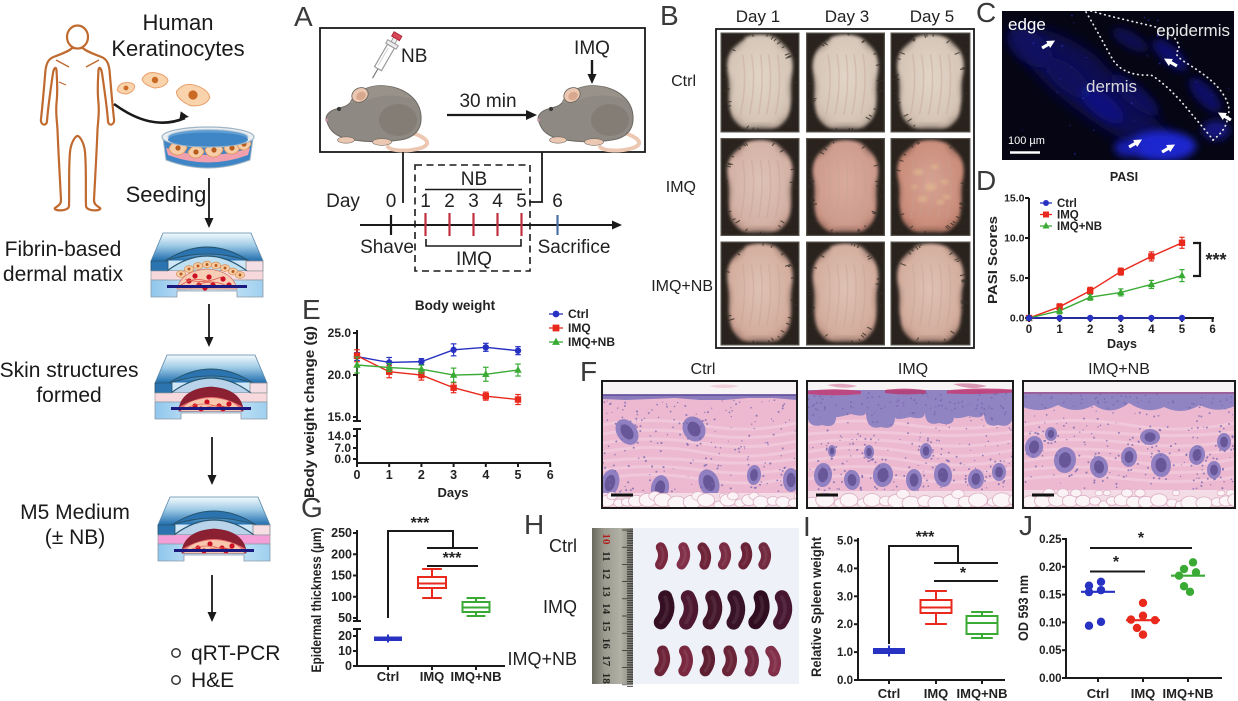 This screenshot has height=701, width=1238. What do you see at coordinates (845, 625) in the screenshot?
I see `svg-text: 2.0` at bounding box center [845, 625].